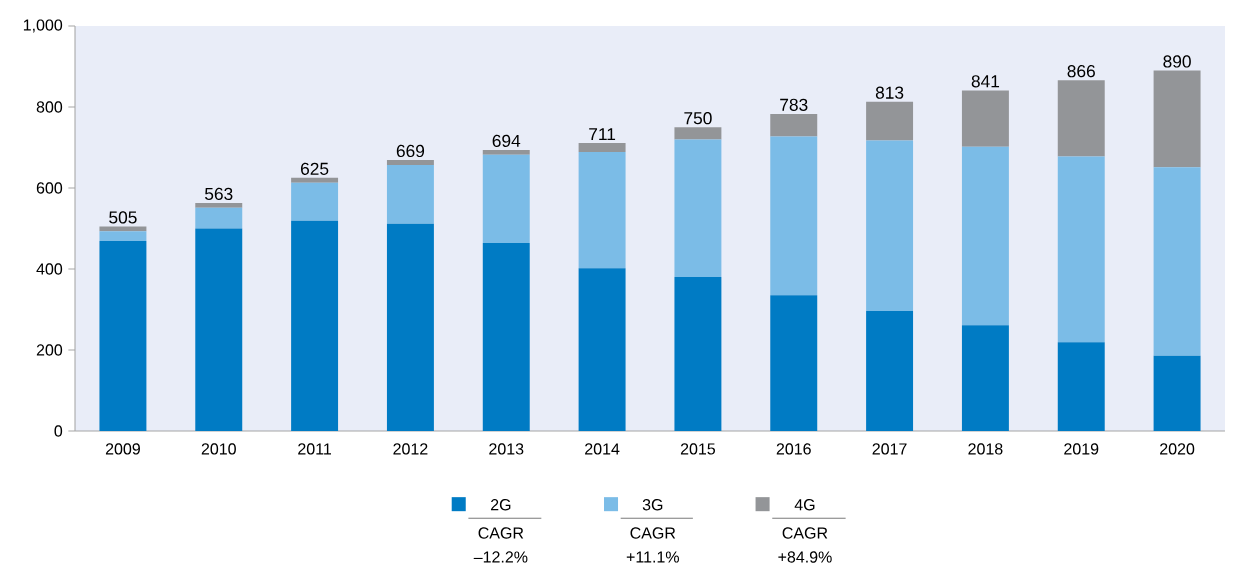 The image size is (1233, 571). Describe the element at coordinates (698, 449) in the screenshot. I see `x-tick-label: 2015` at that location.